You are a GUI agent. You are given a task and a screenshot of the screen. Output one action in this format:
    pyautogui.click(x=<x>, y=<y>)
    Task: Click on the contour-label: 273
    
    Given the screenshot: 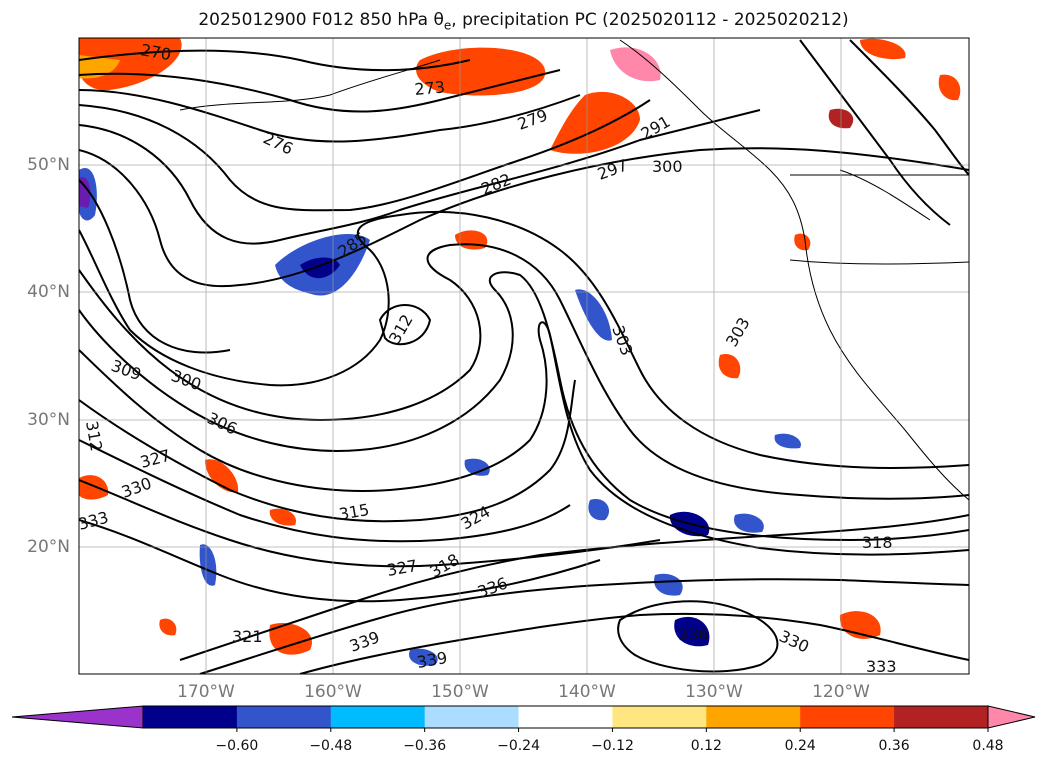 What is the action you would take?
    pyautogui.click(x=430, y=88)
    